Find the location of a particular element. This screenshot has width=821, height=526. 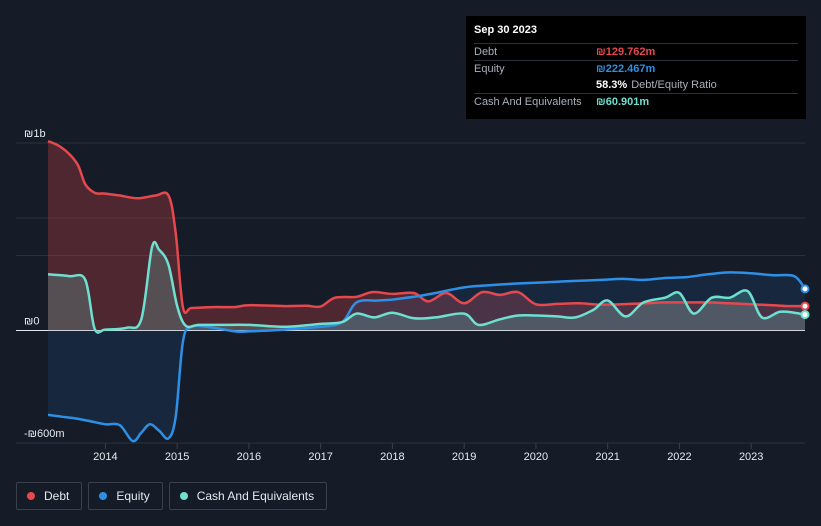

series-end-markers is located at coordinates (805, 302).